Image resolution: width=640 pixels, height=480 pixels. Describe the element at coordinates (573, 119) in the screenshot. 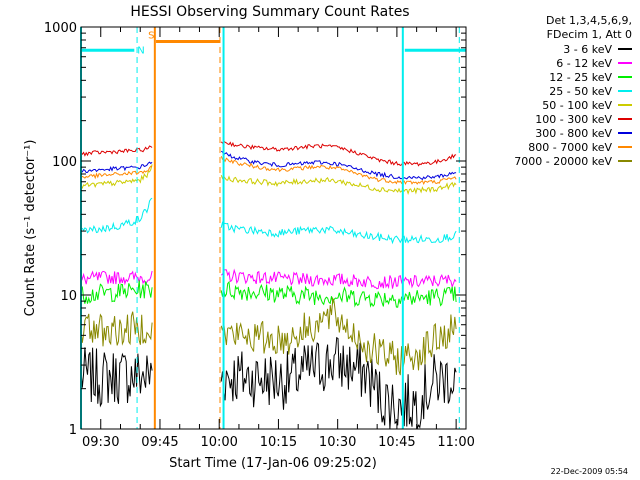

I see `legend-label: 100 - 300 keV` at that location.